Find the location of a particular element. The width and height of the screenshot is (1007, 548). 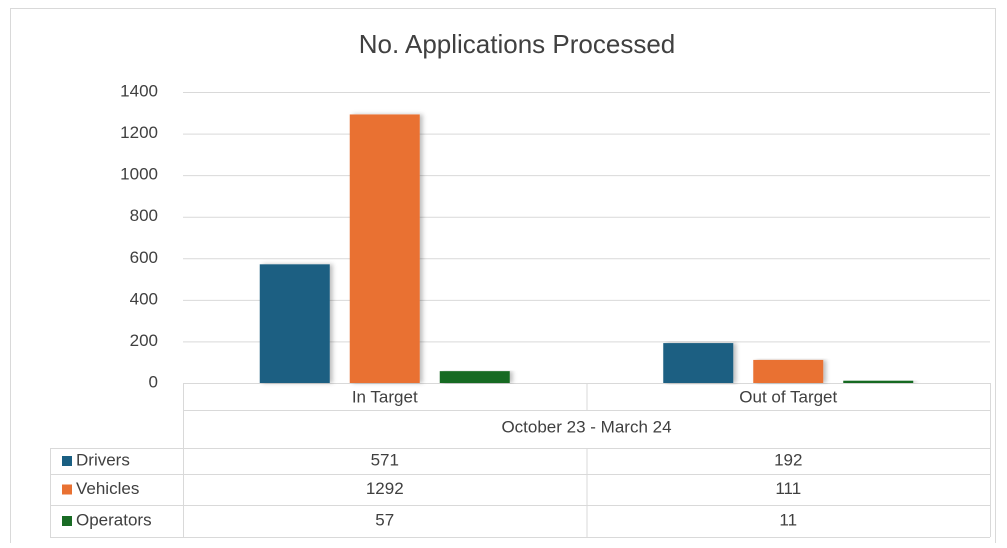

chart-title: No. Applications Processed is located at coordinates (517, 44).